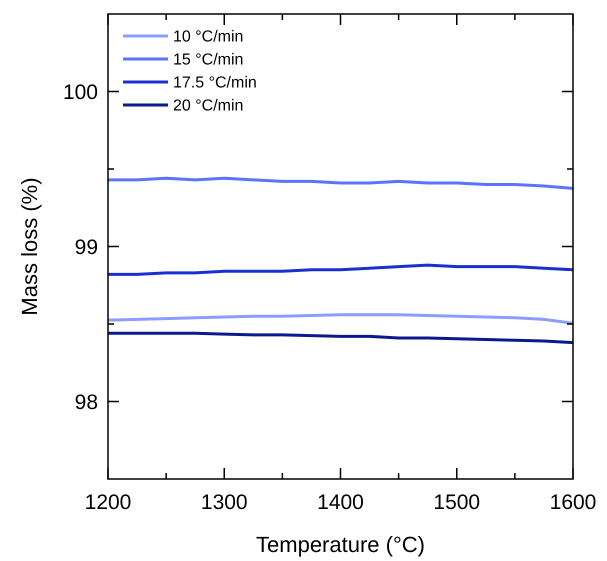  What do you see at coordinates (215, 83) in the screenshot?
I see `legend-label: 17.5 °C/min` at bounding box center [215, 83].